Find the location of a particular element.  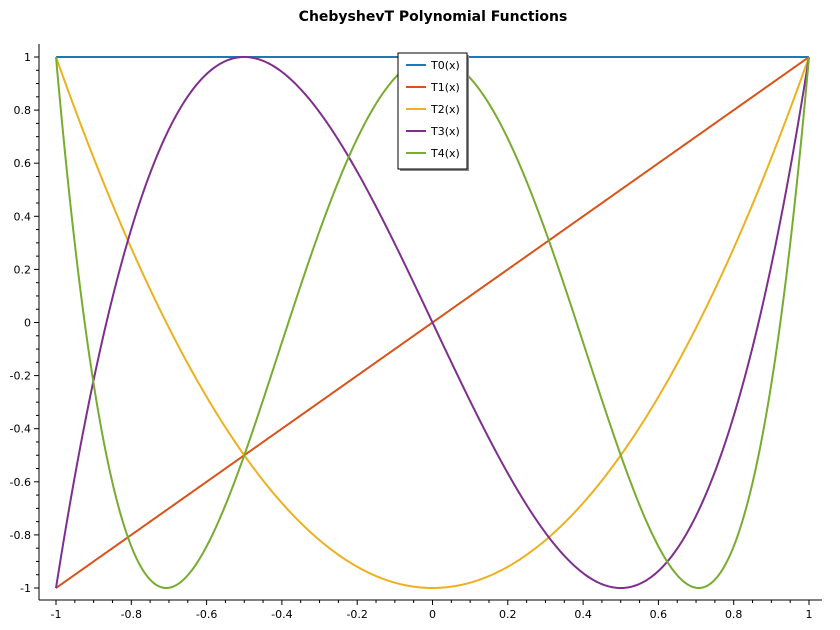

legend-label: T4(x) is located at coordinates (445, 153).